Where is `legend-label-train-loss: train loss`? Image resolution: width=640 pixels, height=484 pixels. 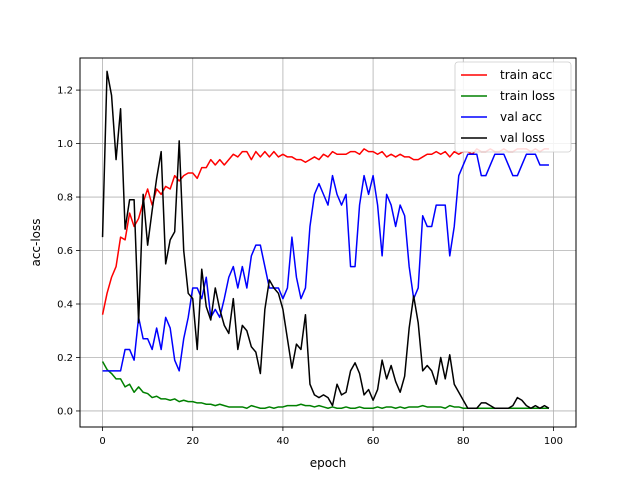
legend-label-train-loss: train loss is located at coordinates (527, 96).